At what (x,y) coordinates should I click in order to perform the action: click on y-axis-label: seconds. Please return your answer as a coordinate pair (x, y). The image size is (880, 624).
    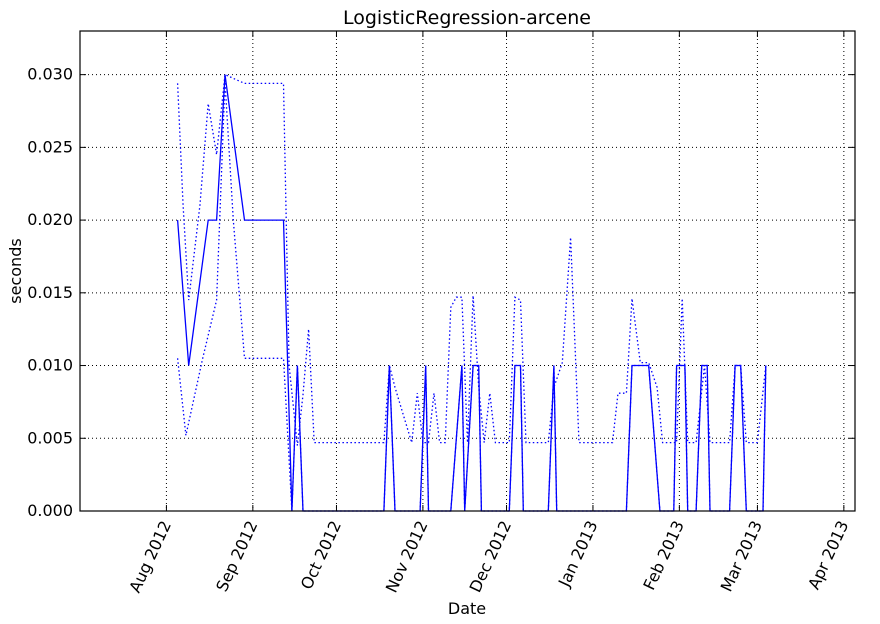
    Looking at the image, I should click on (15, 270).